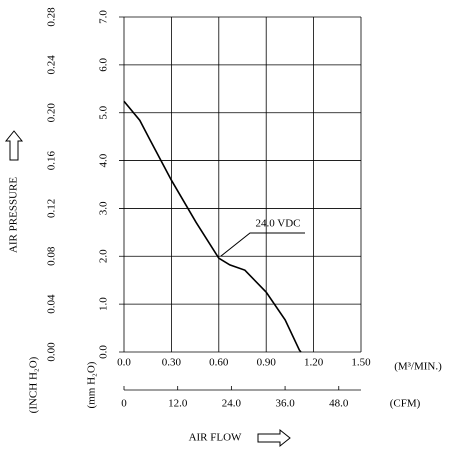 The width and height of the screenshot is (451, 450). I want to click on y2-tick-label: 0.08, so click(52, 256).